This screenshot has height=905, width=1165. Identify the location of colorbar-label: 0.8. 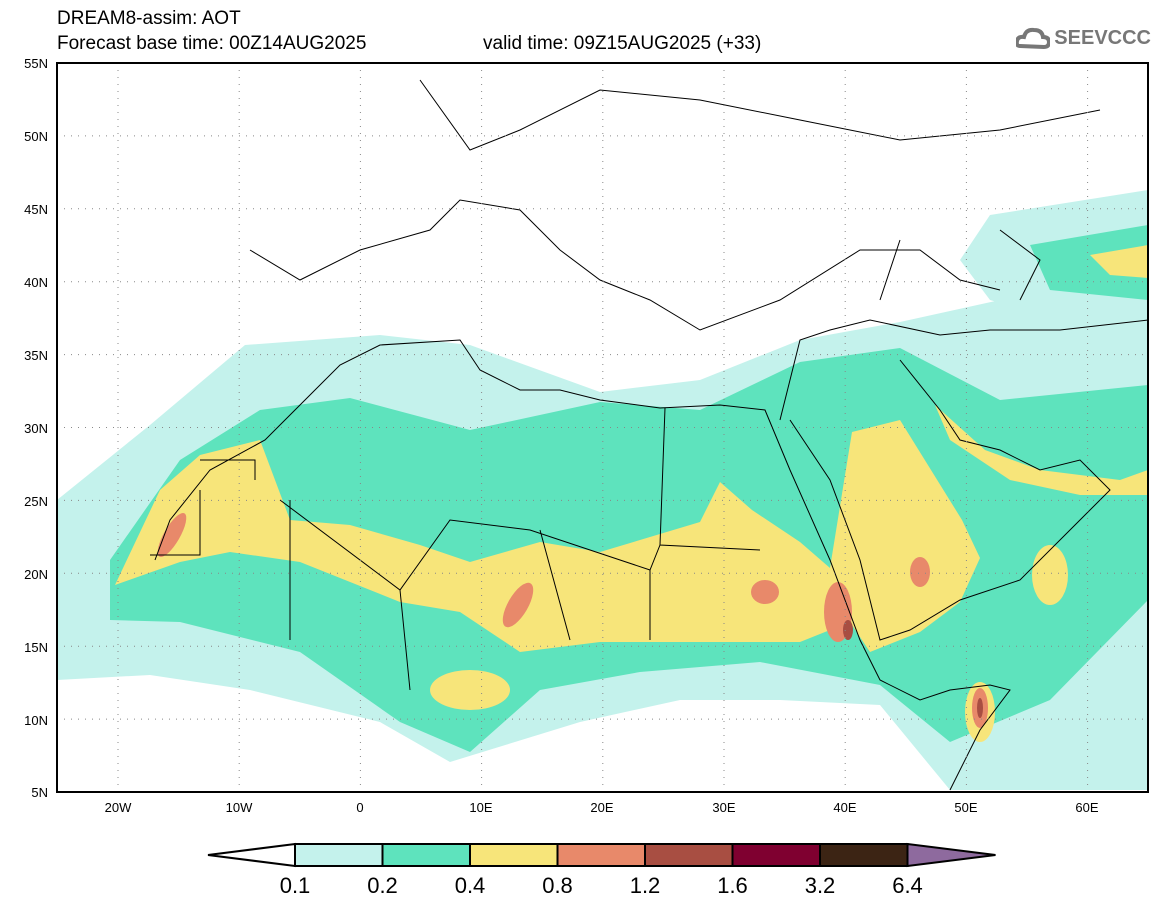
(557, 885).